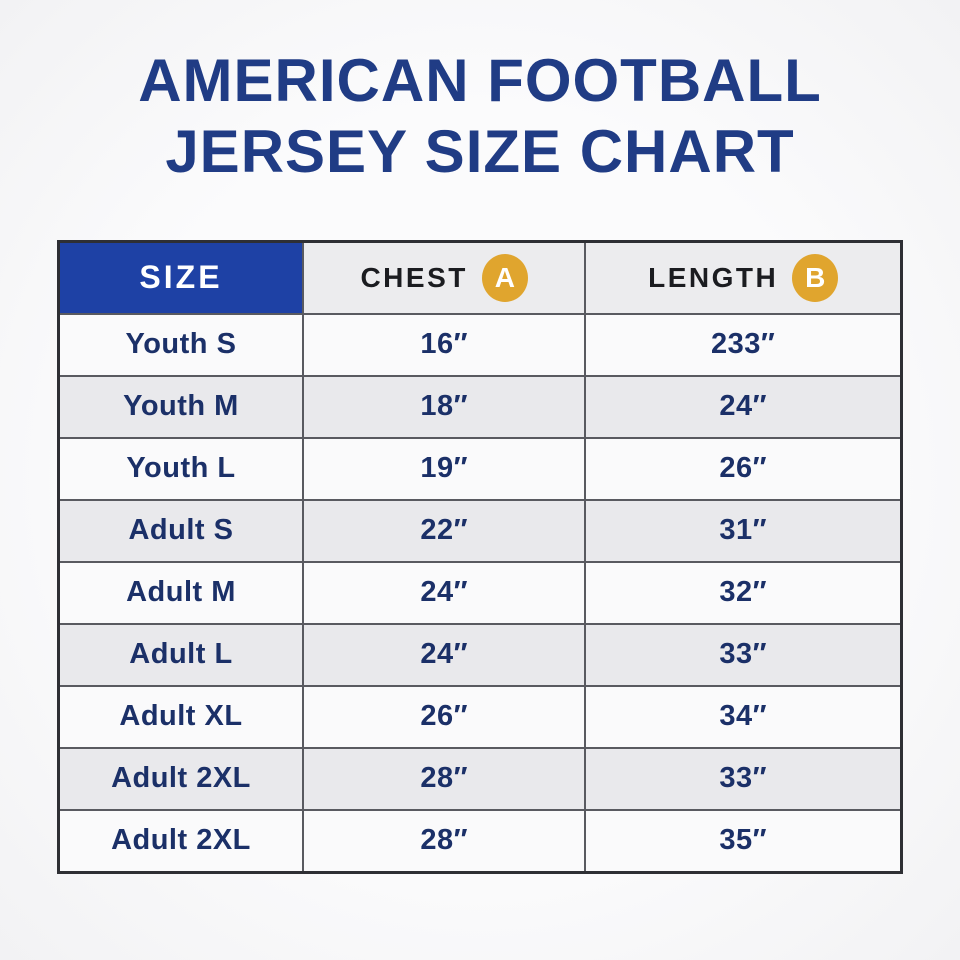  I want to click on length-cell: 26″, so click(743, 468).